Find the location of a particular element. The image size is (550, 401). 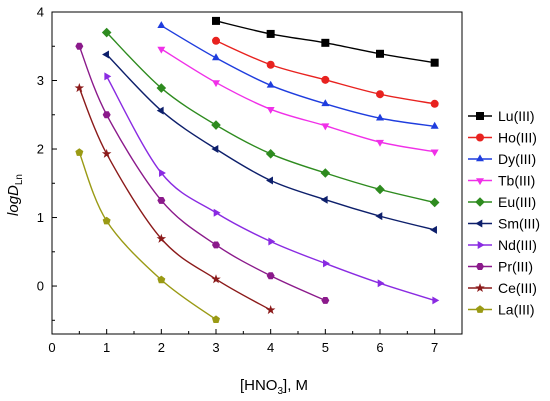

legend-item-tbiii: Tb(III) is located at coordinates (501, 181).